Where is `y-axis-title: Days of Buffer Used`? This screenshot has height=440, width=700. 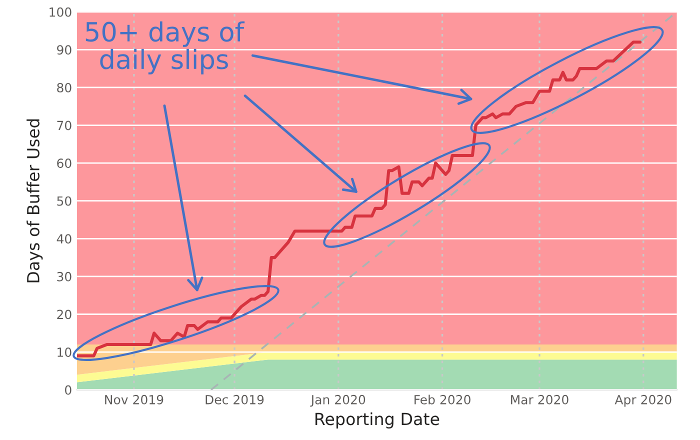
y-axis-title: Days of Buffer Used is located at coordinates (34, 200).